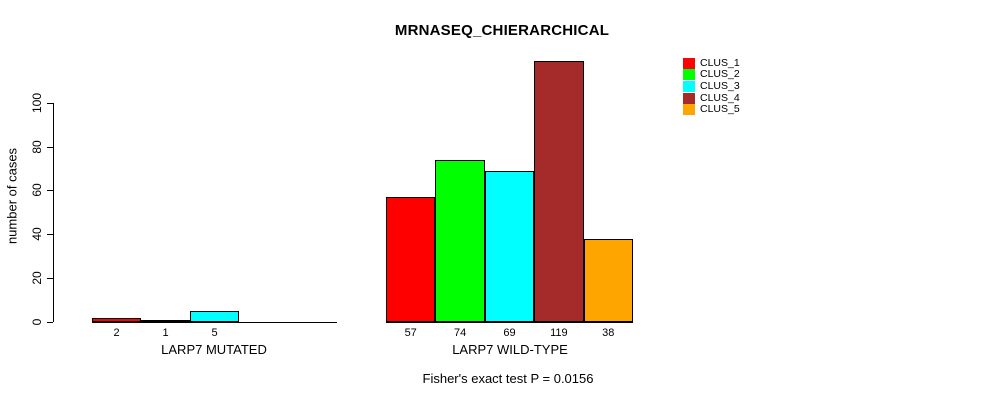  What do you see at coordinates (559, 333) in the screenshot?
I see `bar-value-label: 119` at bounding box center [559, 333].